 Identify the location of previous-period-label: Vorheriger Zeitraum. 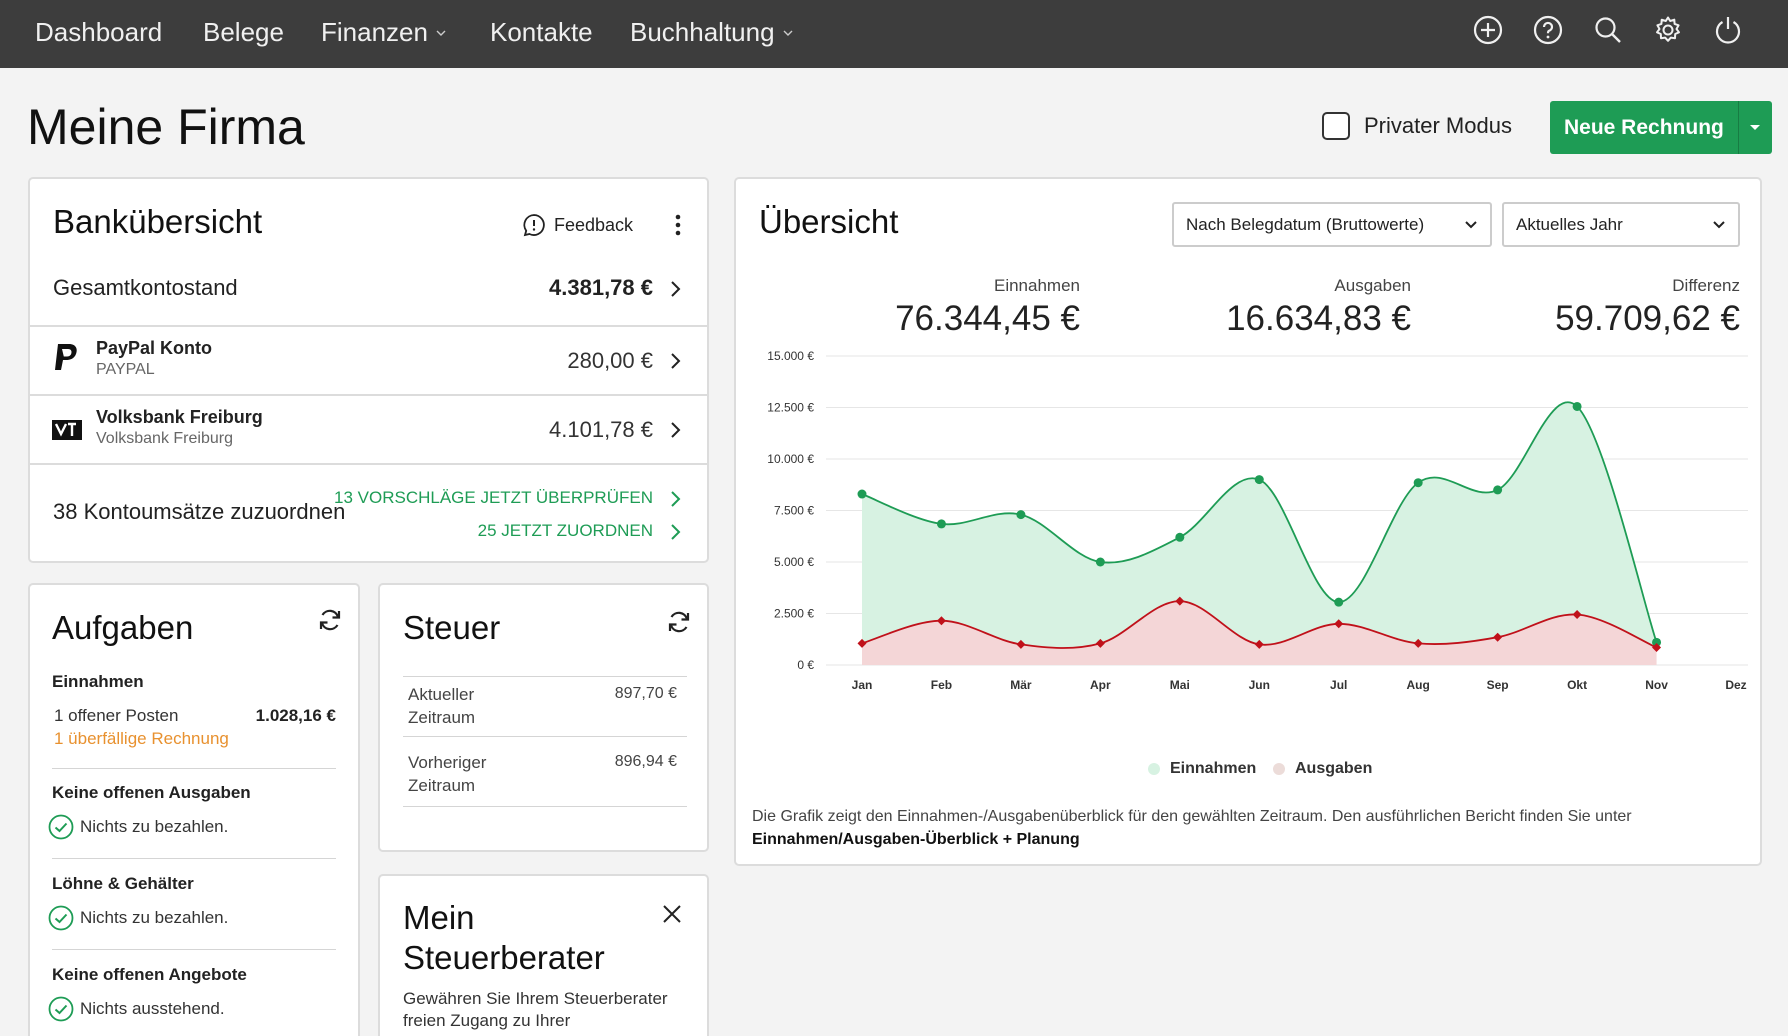
(447, 774).